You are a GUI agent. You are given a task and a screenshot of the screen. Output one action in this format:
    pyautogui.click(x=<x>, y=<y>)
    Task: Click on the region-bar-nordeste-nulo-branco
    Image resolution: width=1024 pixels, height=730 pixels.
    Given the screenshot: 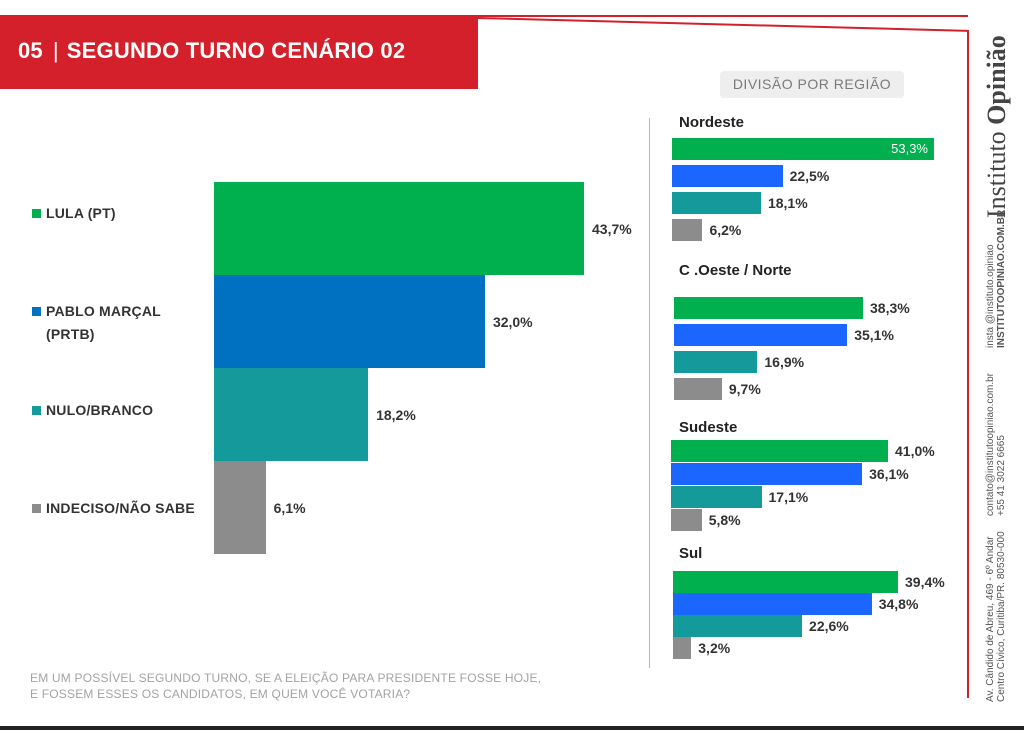 What is the action you would take?
    pyautogui.click(x=716, y=203)
    